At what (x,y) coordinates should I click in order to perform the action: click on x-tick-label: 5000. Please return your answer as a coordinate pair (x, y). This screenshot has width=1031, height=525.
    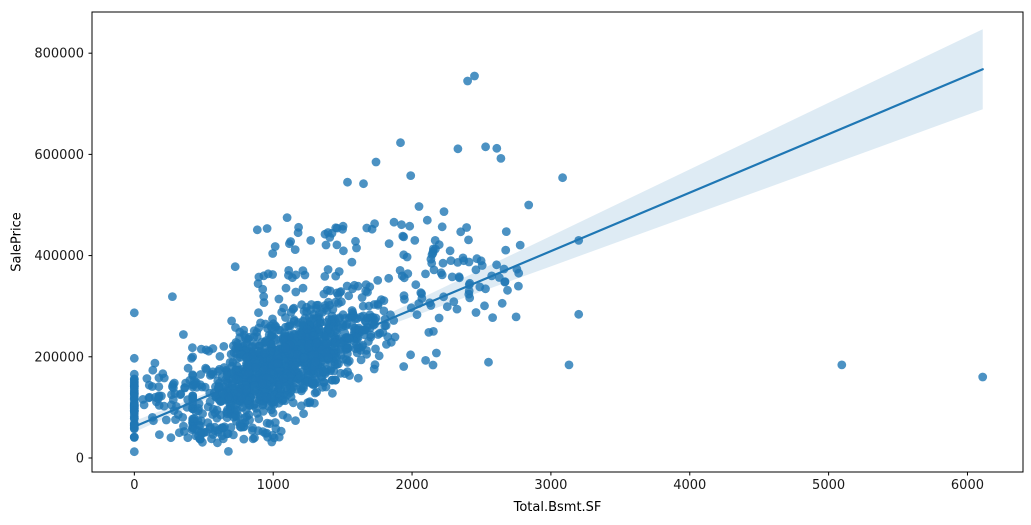
    Looking at the image, I should click on (828, 485).